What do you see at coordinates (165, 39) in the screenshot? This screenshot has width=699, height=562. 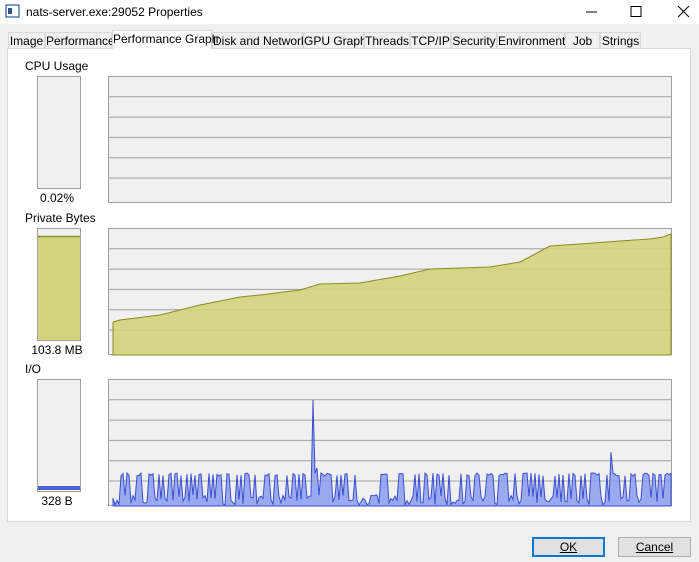 I see `tab: Performance Graph` at bounding box center [165, 39].